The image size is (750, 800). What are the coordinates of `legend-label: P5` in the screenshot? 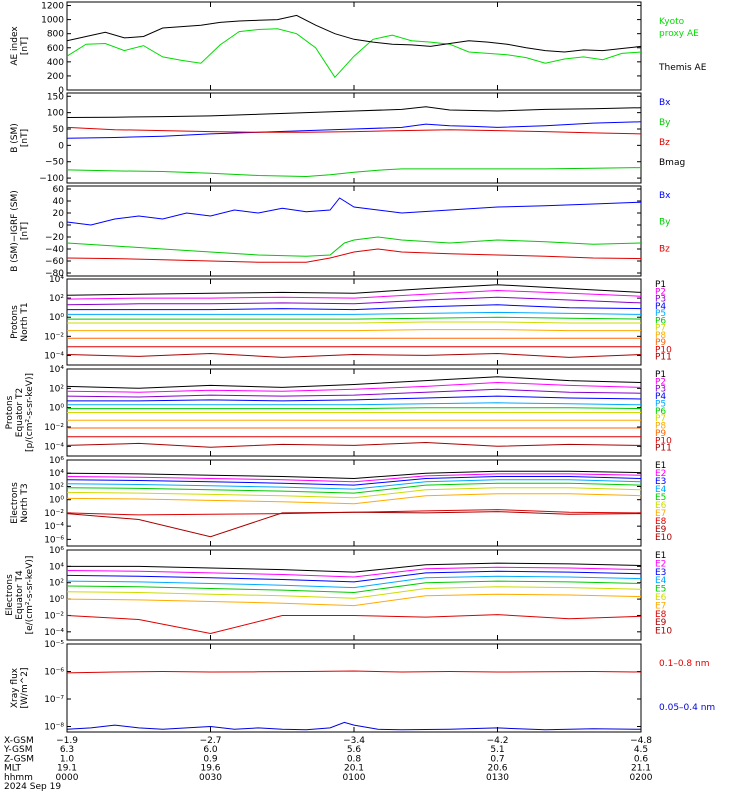 It's located at (660, 314).